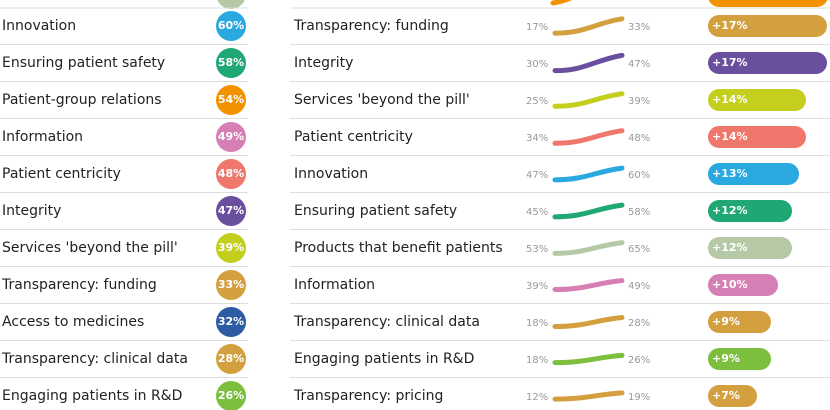  I want to click on row-label: Products that benefit patients, so click(398, 248).